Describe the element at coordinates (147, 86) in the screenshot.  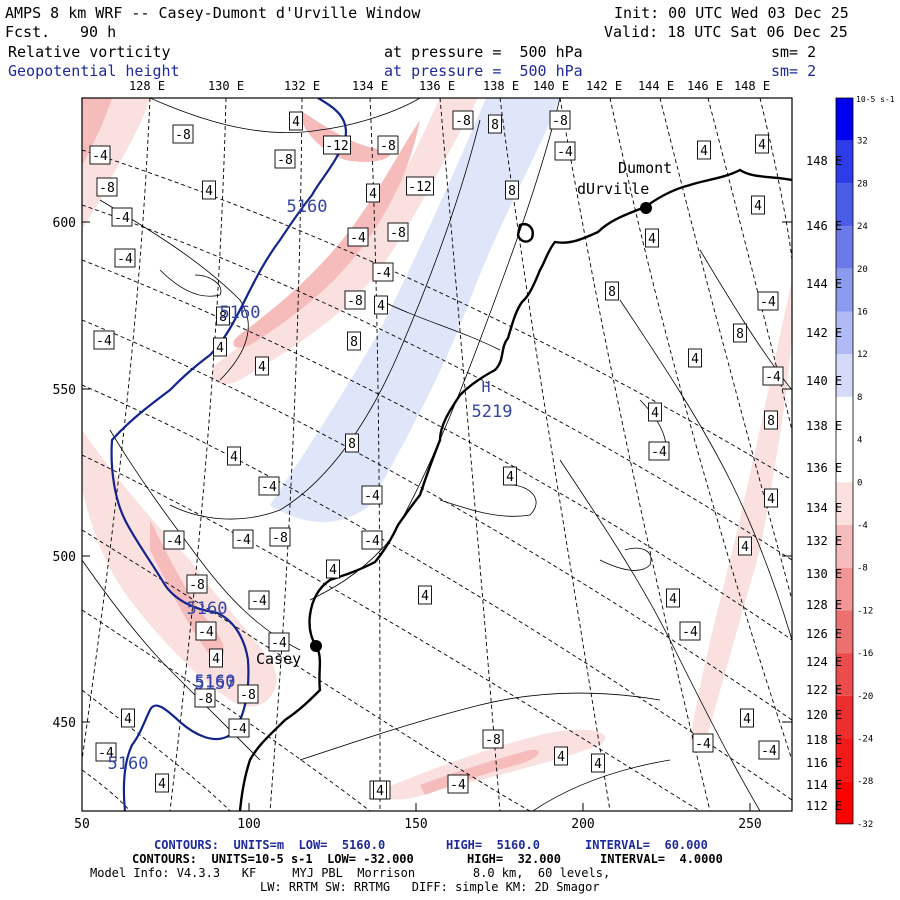
I see `top-longitude-label: 128 E` at that location.